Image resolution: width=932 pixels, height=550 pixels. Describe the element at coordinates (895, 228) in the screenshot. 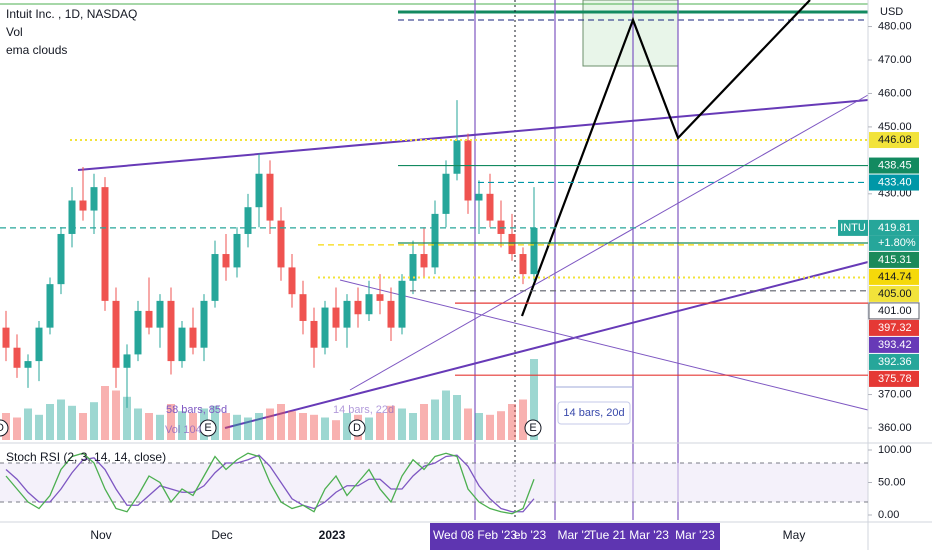

I see `price-label: 419.81` at that location.